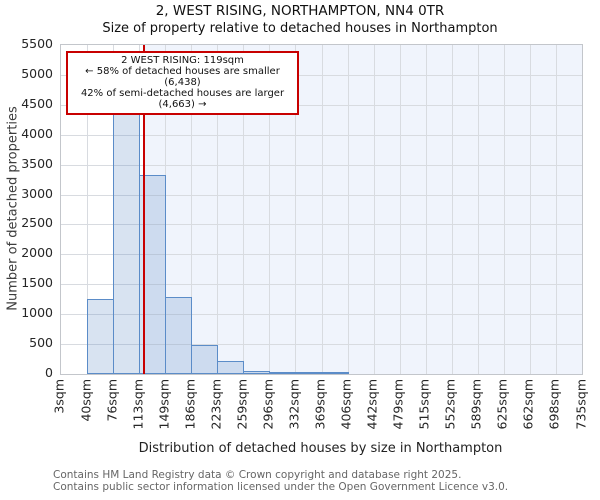  What do you see at coordinates (450, 404) in the screenshot?
I see `x-tick-label: 552sqm` at bounding box center [450, 404].